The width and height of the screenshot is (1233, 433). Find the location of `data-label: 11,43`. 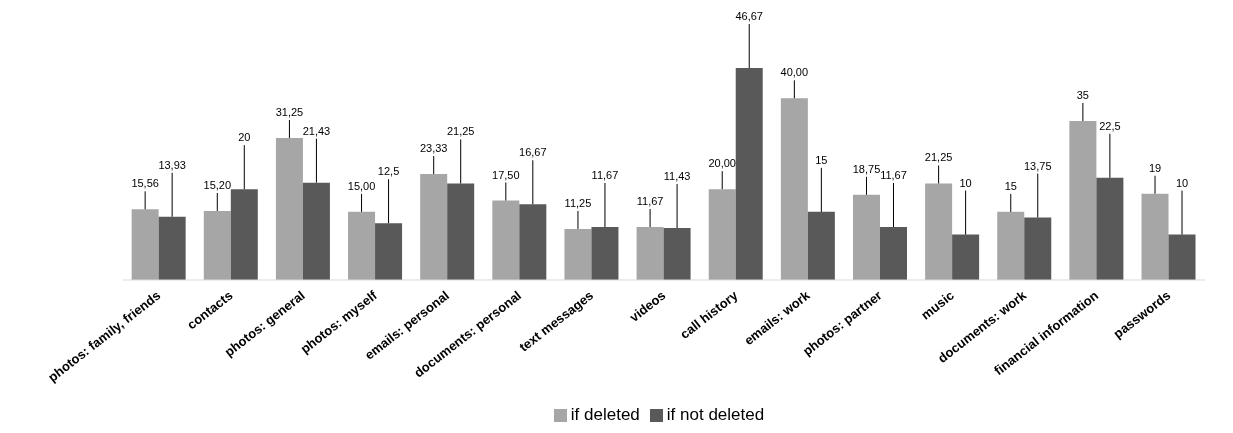

data-label: 11,43 is located at coordinates (677, 176).